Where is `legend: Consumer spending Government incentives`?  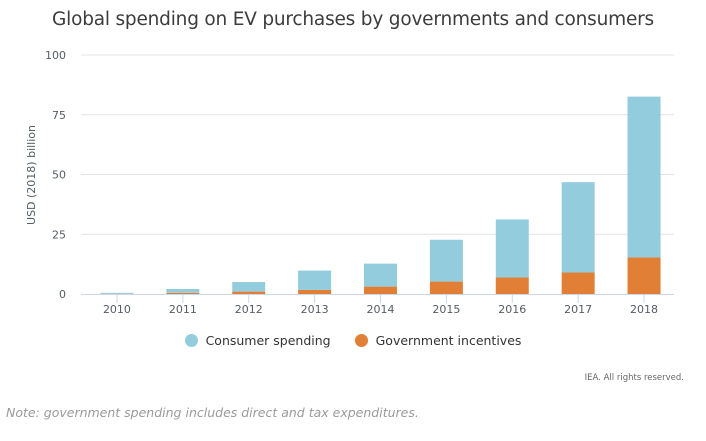 legend: Consumer spending Government incentives is located at coordinates (353, 340).